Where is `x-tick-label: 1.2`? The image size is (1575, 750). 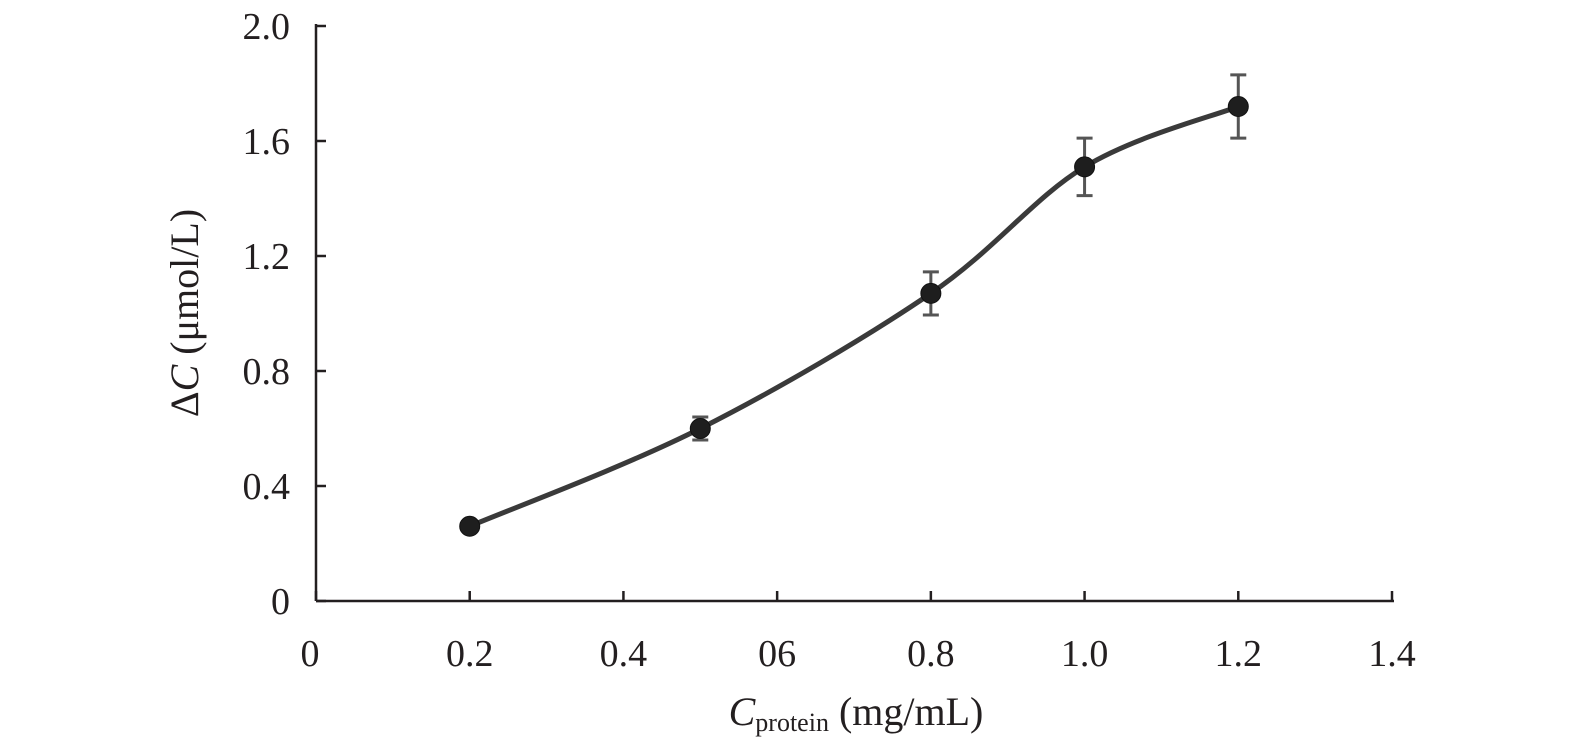
x-tick-label: 1.2 is located at coordinates (1239, 654).